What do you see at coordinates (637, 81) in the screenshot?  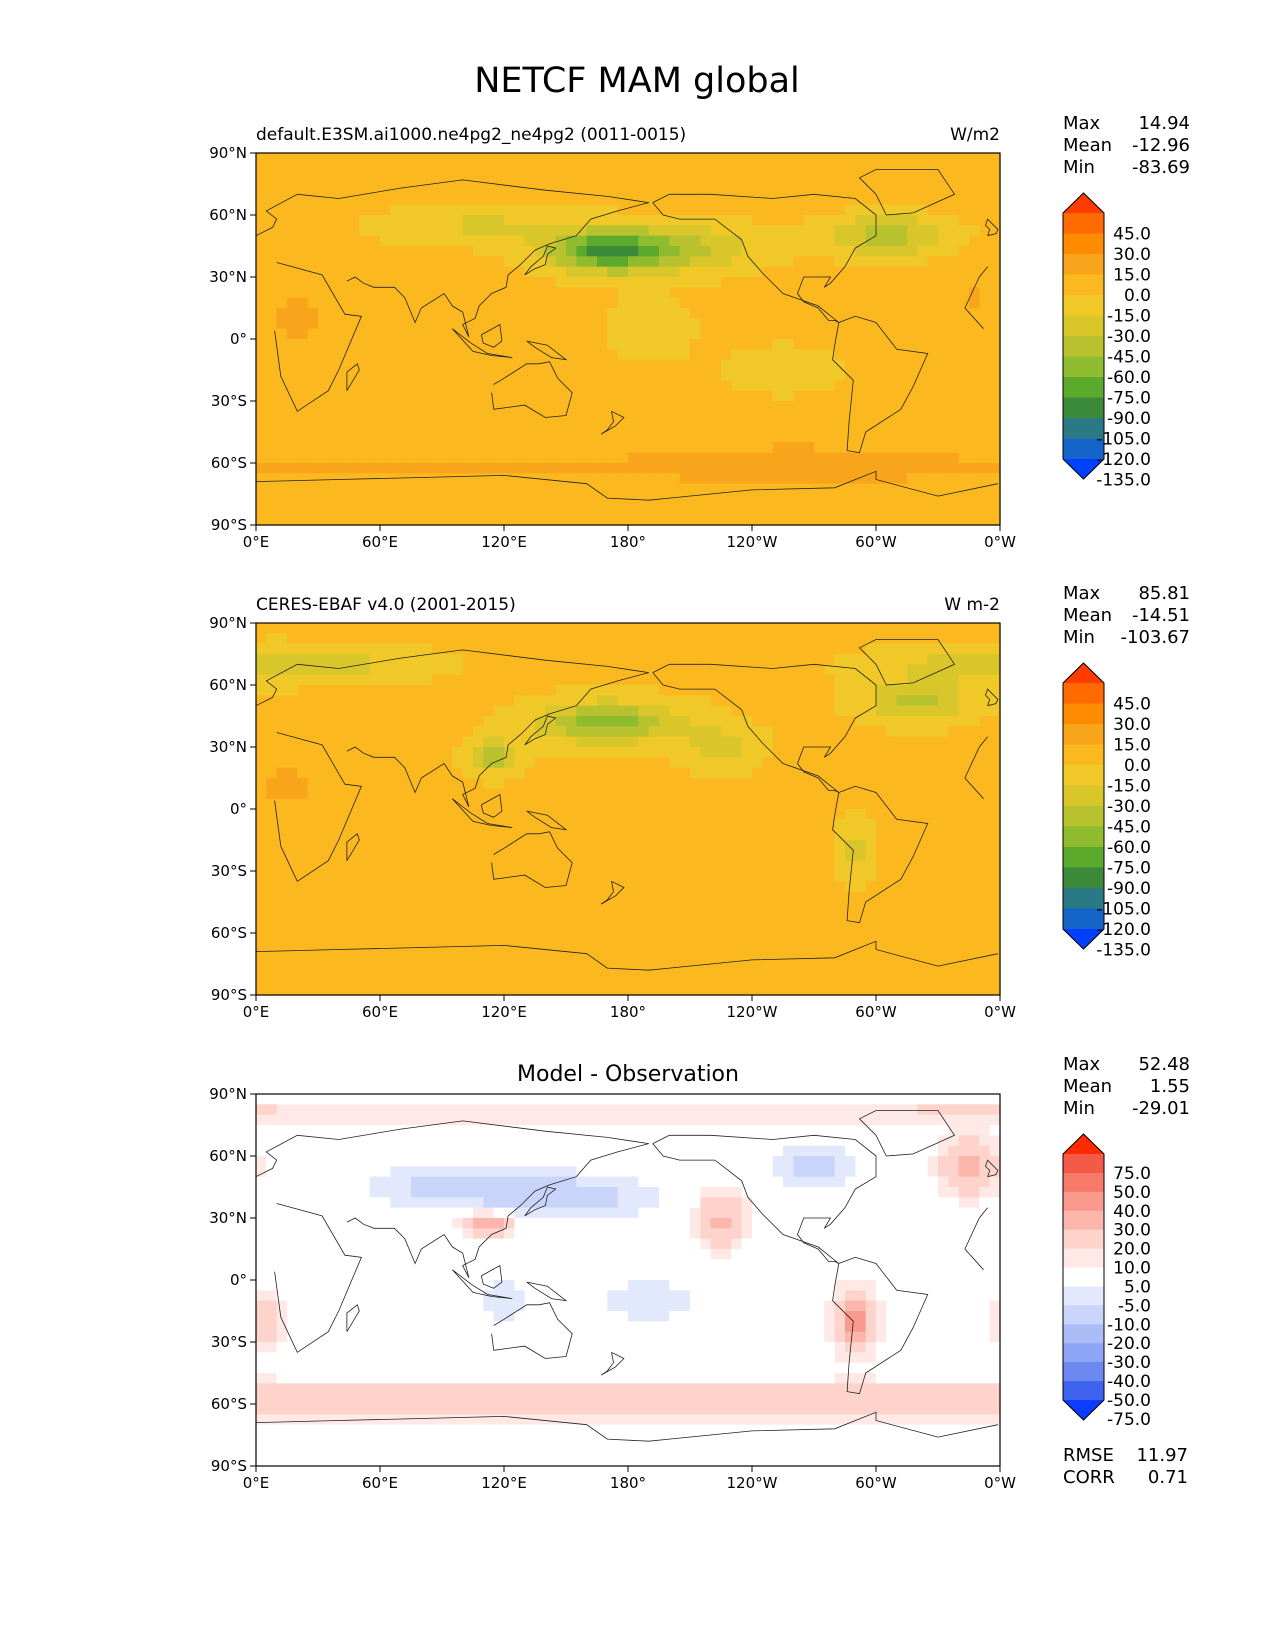 I see `figure-title: NETCF MAM global` at bounding box center [637, 81].